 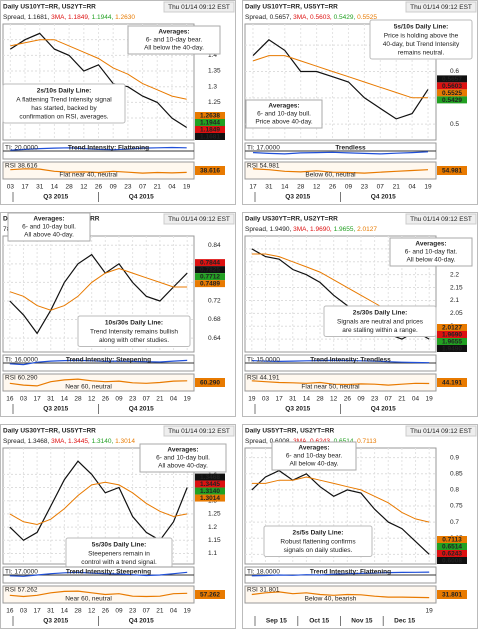 I want to click on header-part: 0.7113, so click(x=367, y=441).